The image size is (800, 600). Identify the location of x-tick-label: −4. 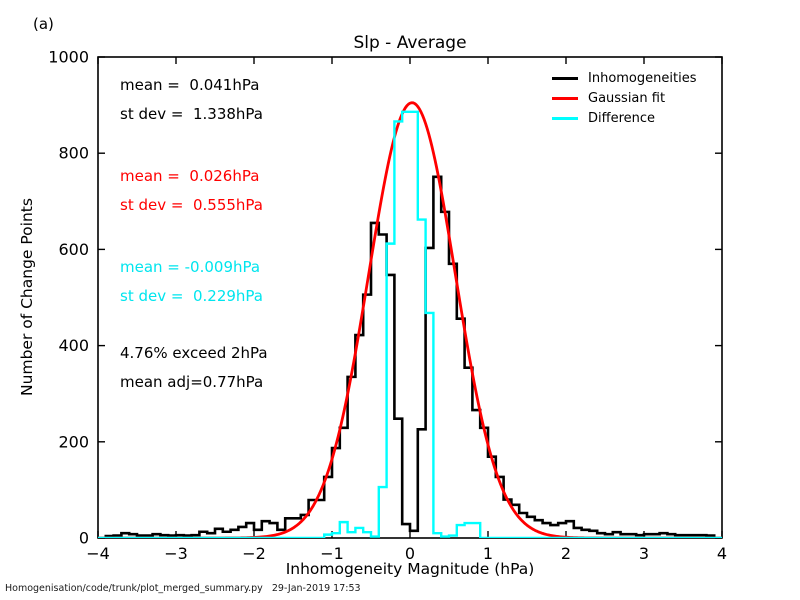
(98, 553).